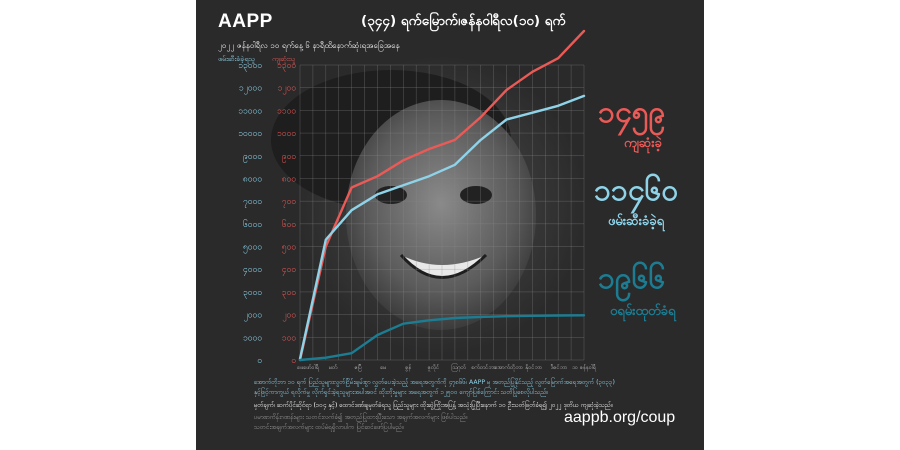 This screenshot has width=900, height=450. Describe the element at coordinates (620, 417) in the screenshot. I see `website-url: aappb.org/coup` at that location.